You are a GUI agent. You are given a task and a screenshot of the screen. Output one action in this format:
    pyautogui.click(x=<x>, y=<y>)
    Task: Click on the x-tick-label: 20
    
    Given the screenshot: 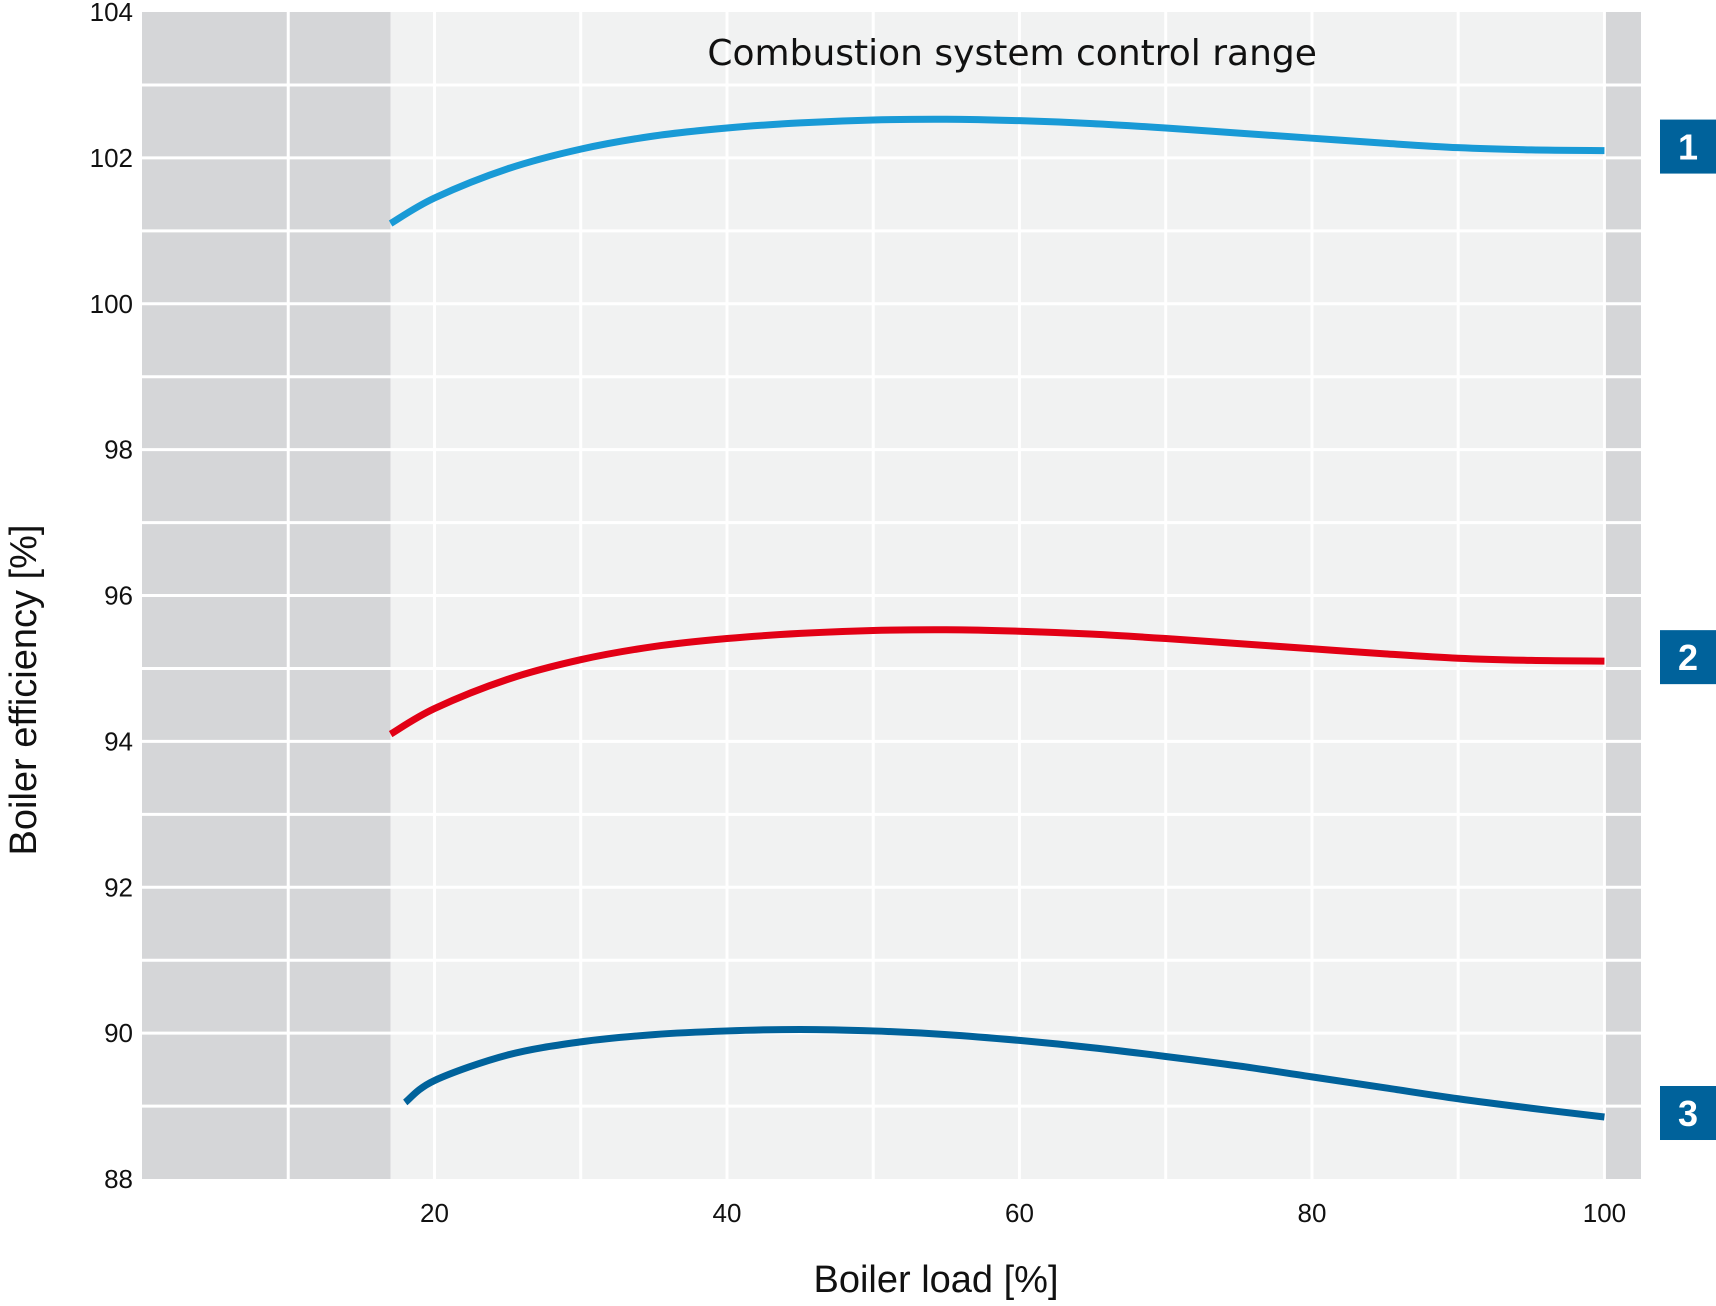 What is the action you would take?
    pyautogui.click(x=434, y=1213)
    